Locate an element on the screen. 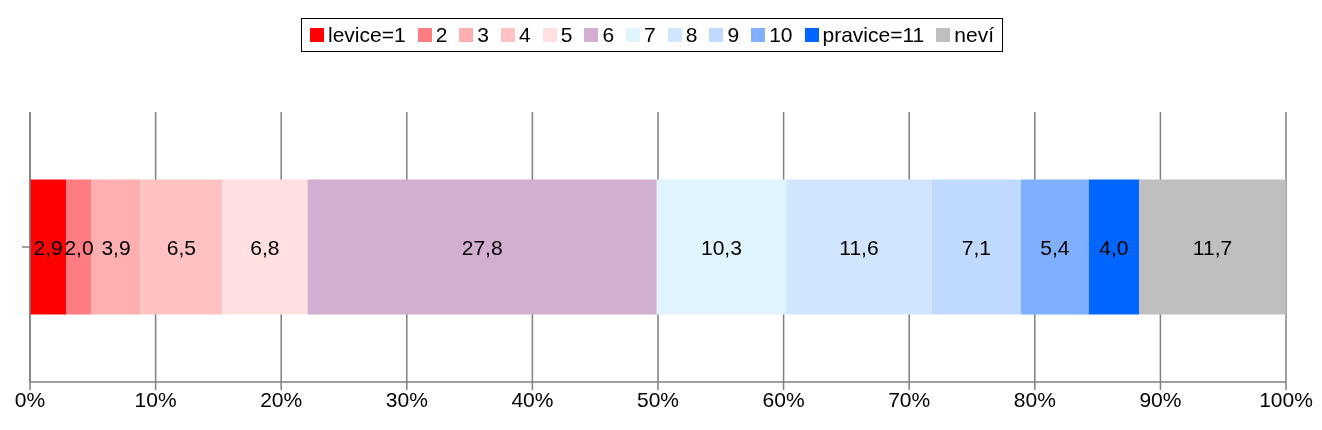  legend-label: 7 is located at coordinates (650, 35).